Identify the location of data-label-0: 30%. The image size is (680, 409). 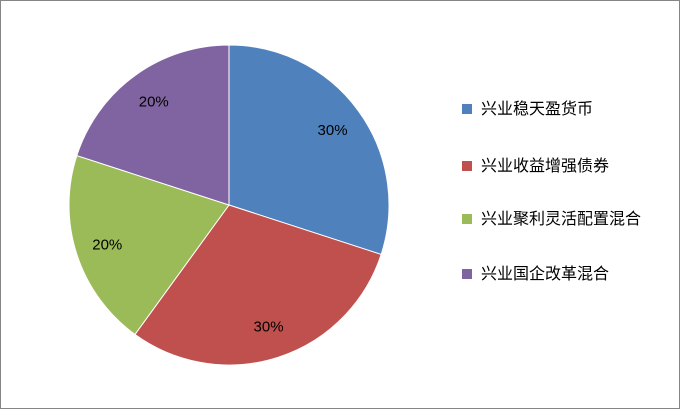
(333, 130).